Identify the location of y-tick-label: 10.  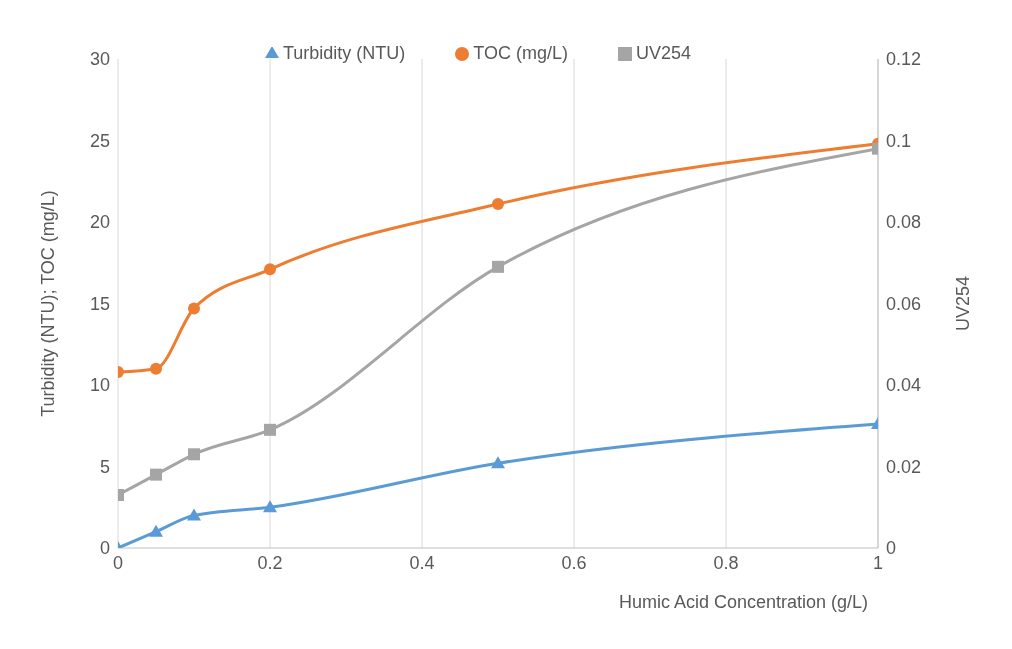
(99, 385).